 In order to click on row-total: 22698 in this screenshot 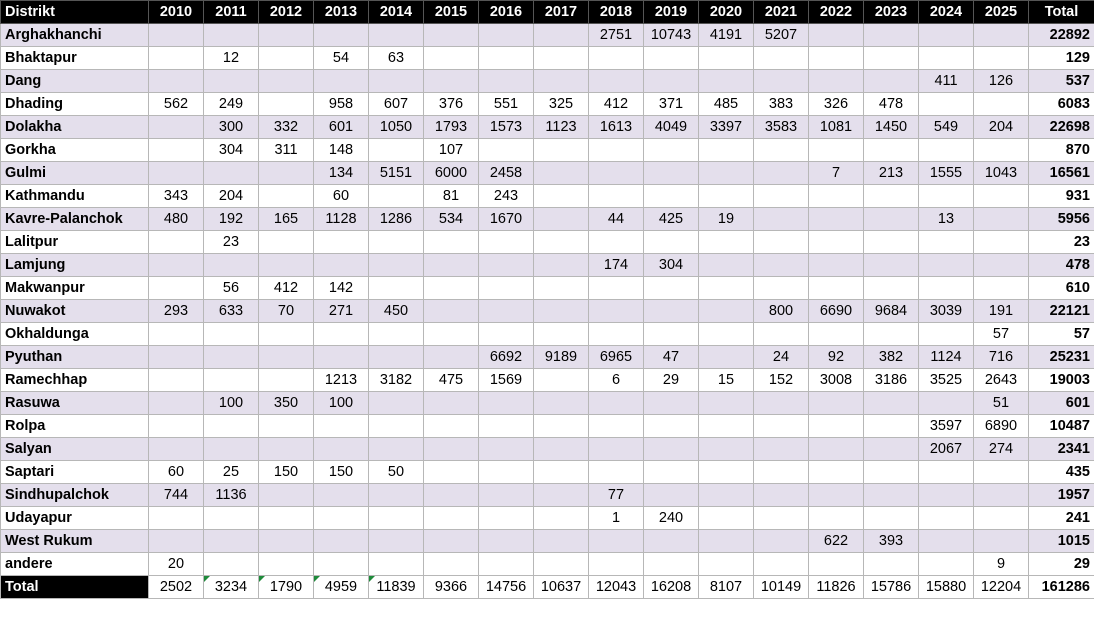, I will do `click(1061, 127)`.